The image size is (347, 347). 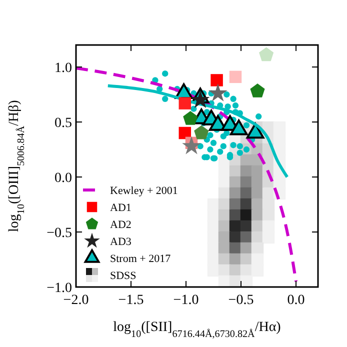 What do you see at coordinates (197, 330) in the screenshot?
I see `x-axis-title: log$_{10}$([SII]$_{6716.44Å,6730.82Å}$/Hα)` at bounding box center [197, 330].